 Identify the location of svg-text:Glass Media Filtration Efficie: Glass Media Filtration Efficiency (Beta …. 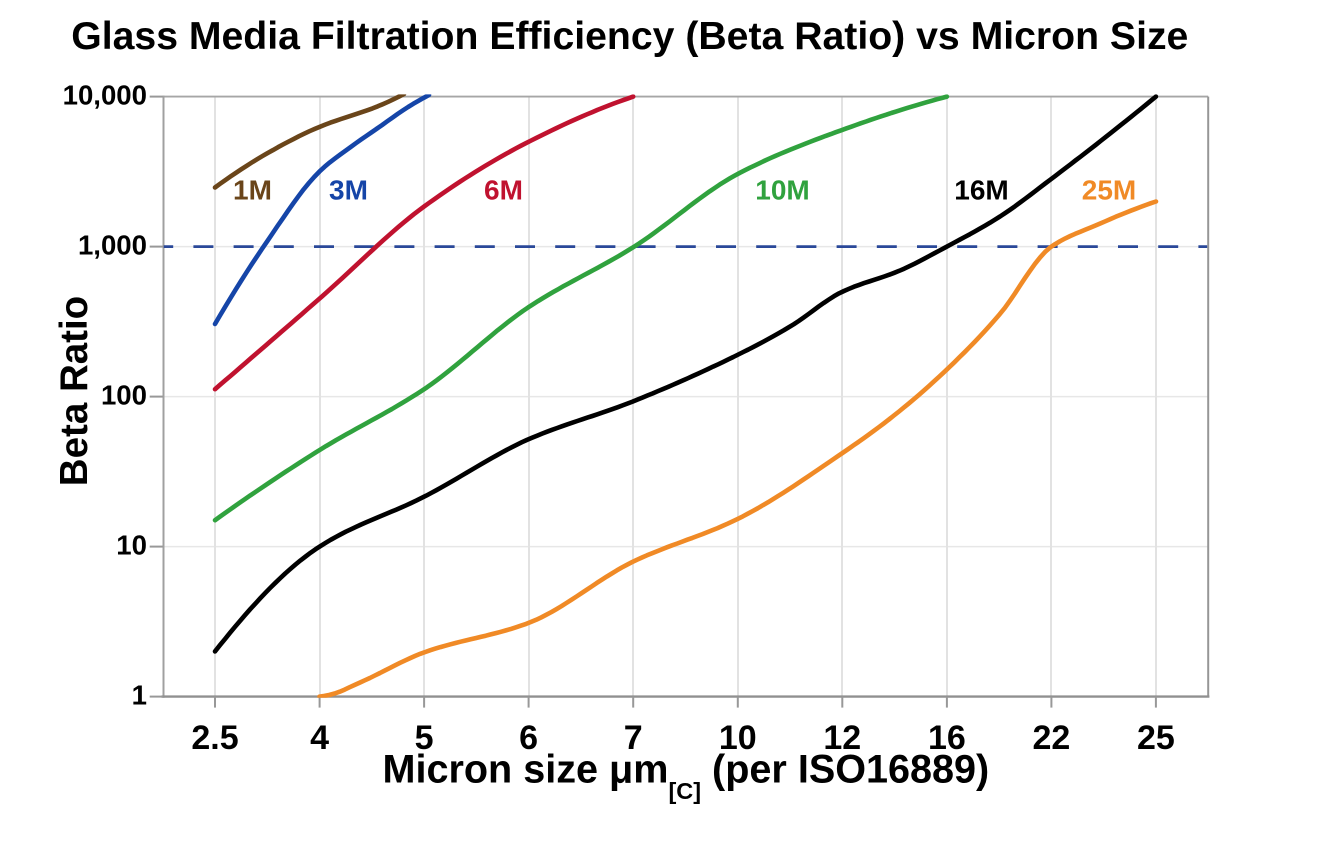
(629, 36).